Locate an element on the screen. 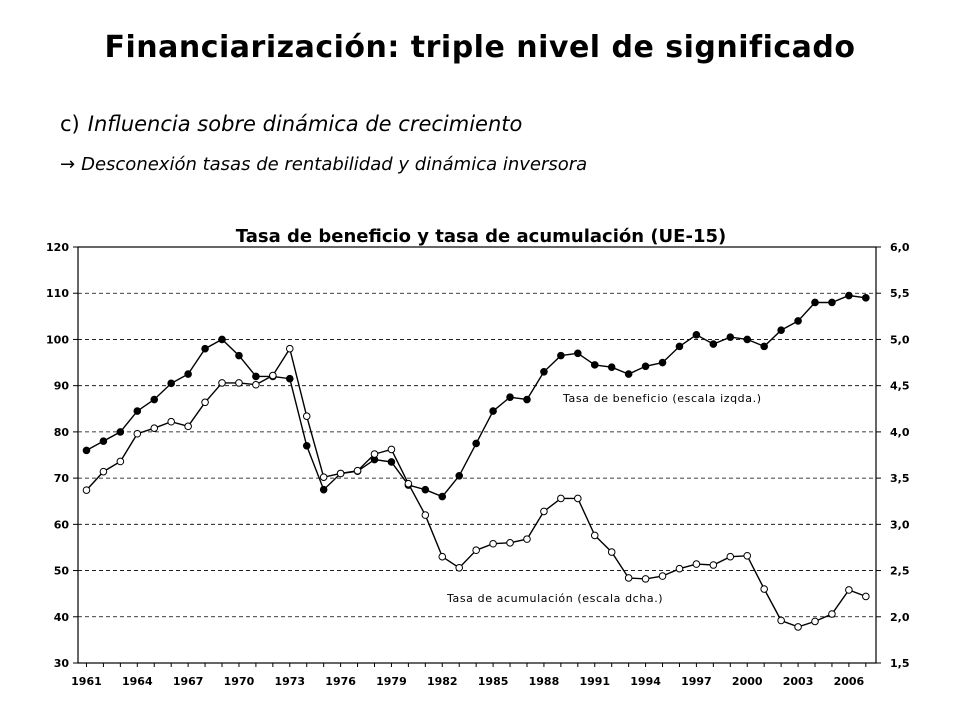 The height and width of the screenshot is (720, 960). subtitle-text: Influencia sobre dinámica de crecimiento is located at coordinates (305, 124).